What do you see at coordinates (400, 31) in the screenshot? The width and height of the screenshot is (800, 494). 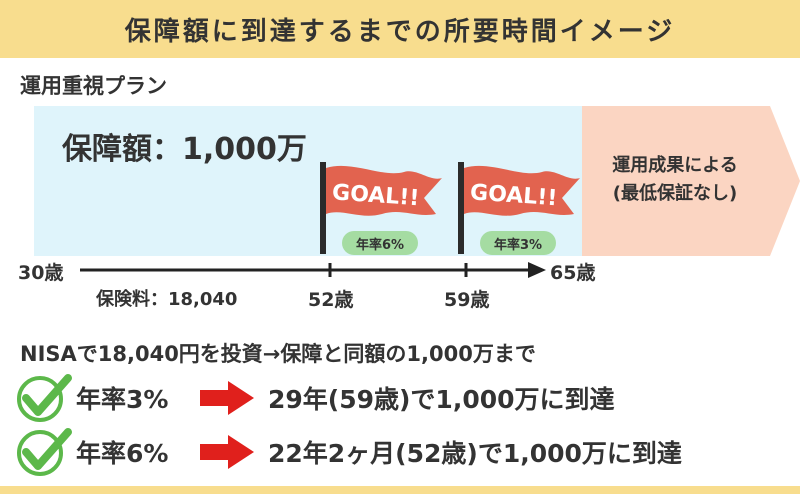 I see `page-title: 保障額に到達するまでの所要時間イメージ` at bounding box center [400, 31].